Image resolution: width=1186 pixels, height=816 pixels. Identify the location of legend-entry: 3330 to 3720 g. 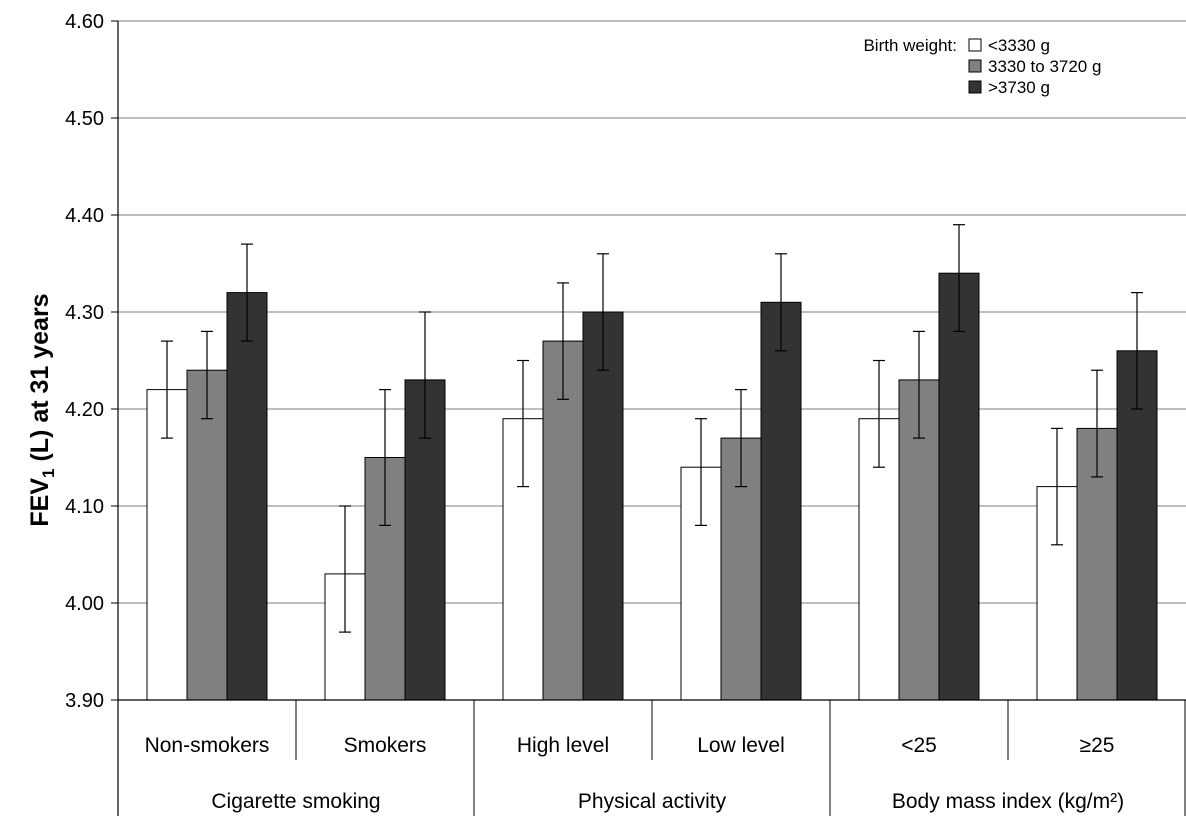
(1044, 66).